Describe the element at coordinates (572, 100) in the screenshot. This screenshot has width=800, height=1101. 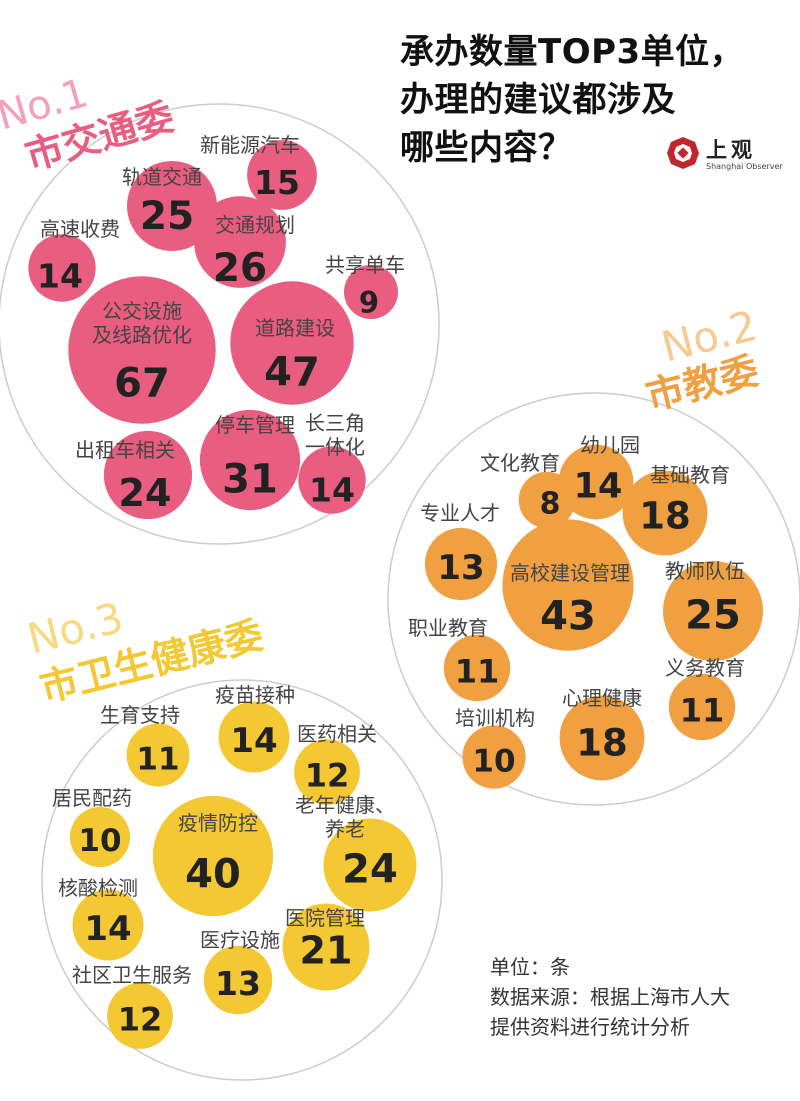
I see `page-title: 承办数量TOP3单位， 办理的建议都涉及 哪些内容？` at that location.